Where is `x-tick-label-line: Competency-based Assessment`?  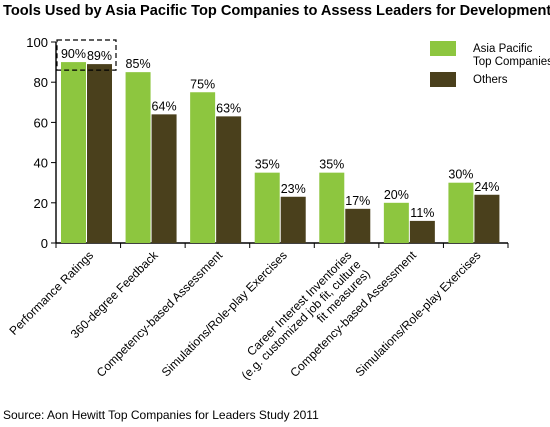 x-tick-label-line: Competency-based Assessment is located at coordinates (160, 314).